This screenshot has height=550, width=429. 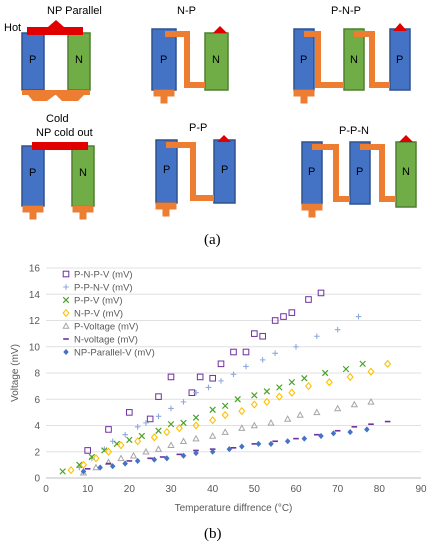 I want to click on y-axis-title: Voltage (mV), so click(x=15, y=373).